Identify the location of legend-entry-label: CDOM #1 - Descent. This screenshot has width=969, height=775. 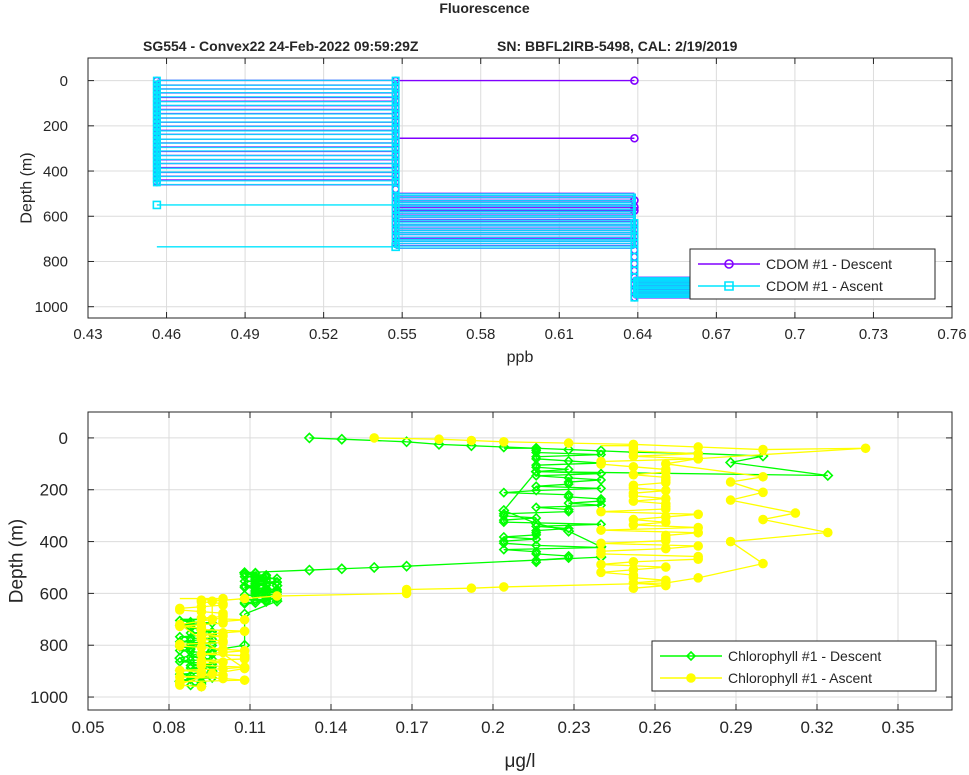
(829, 264).